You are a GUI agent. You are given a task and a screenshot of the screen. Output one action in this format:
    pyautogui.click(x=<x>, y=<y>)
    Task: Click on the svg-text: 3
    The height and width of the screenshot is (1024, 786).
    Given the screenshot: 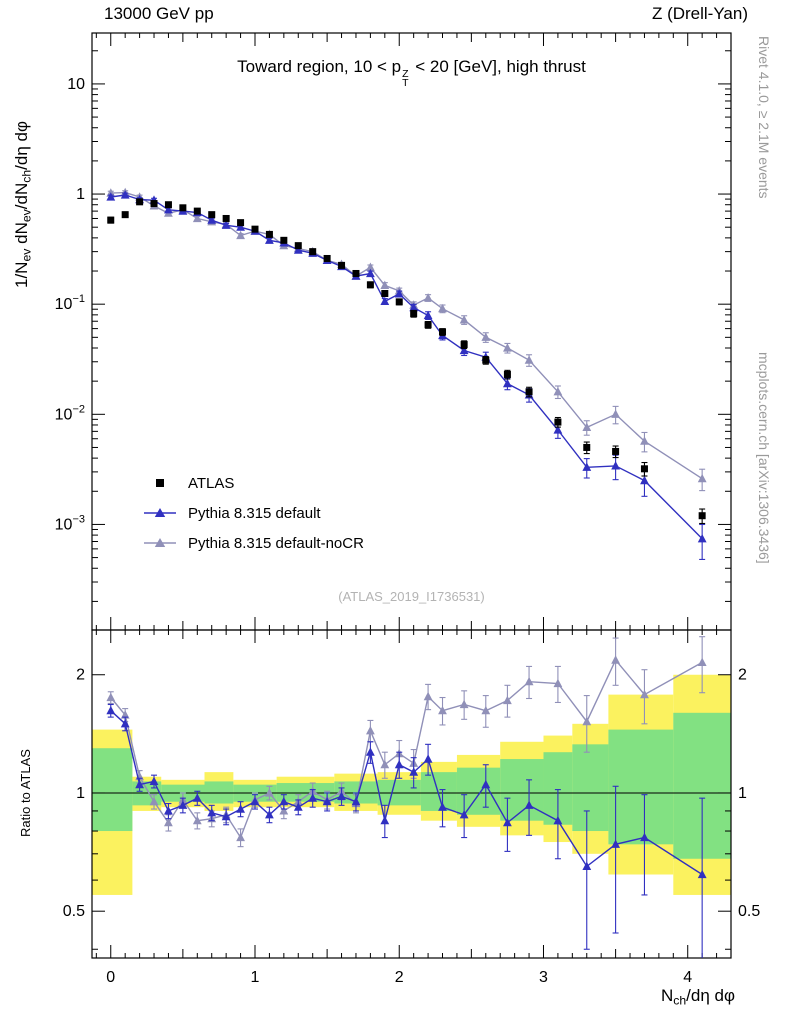 What is the action you would take?
    pyautogui.click(x=543, y=977)
    